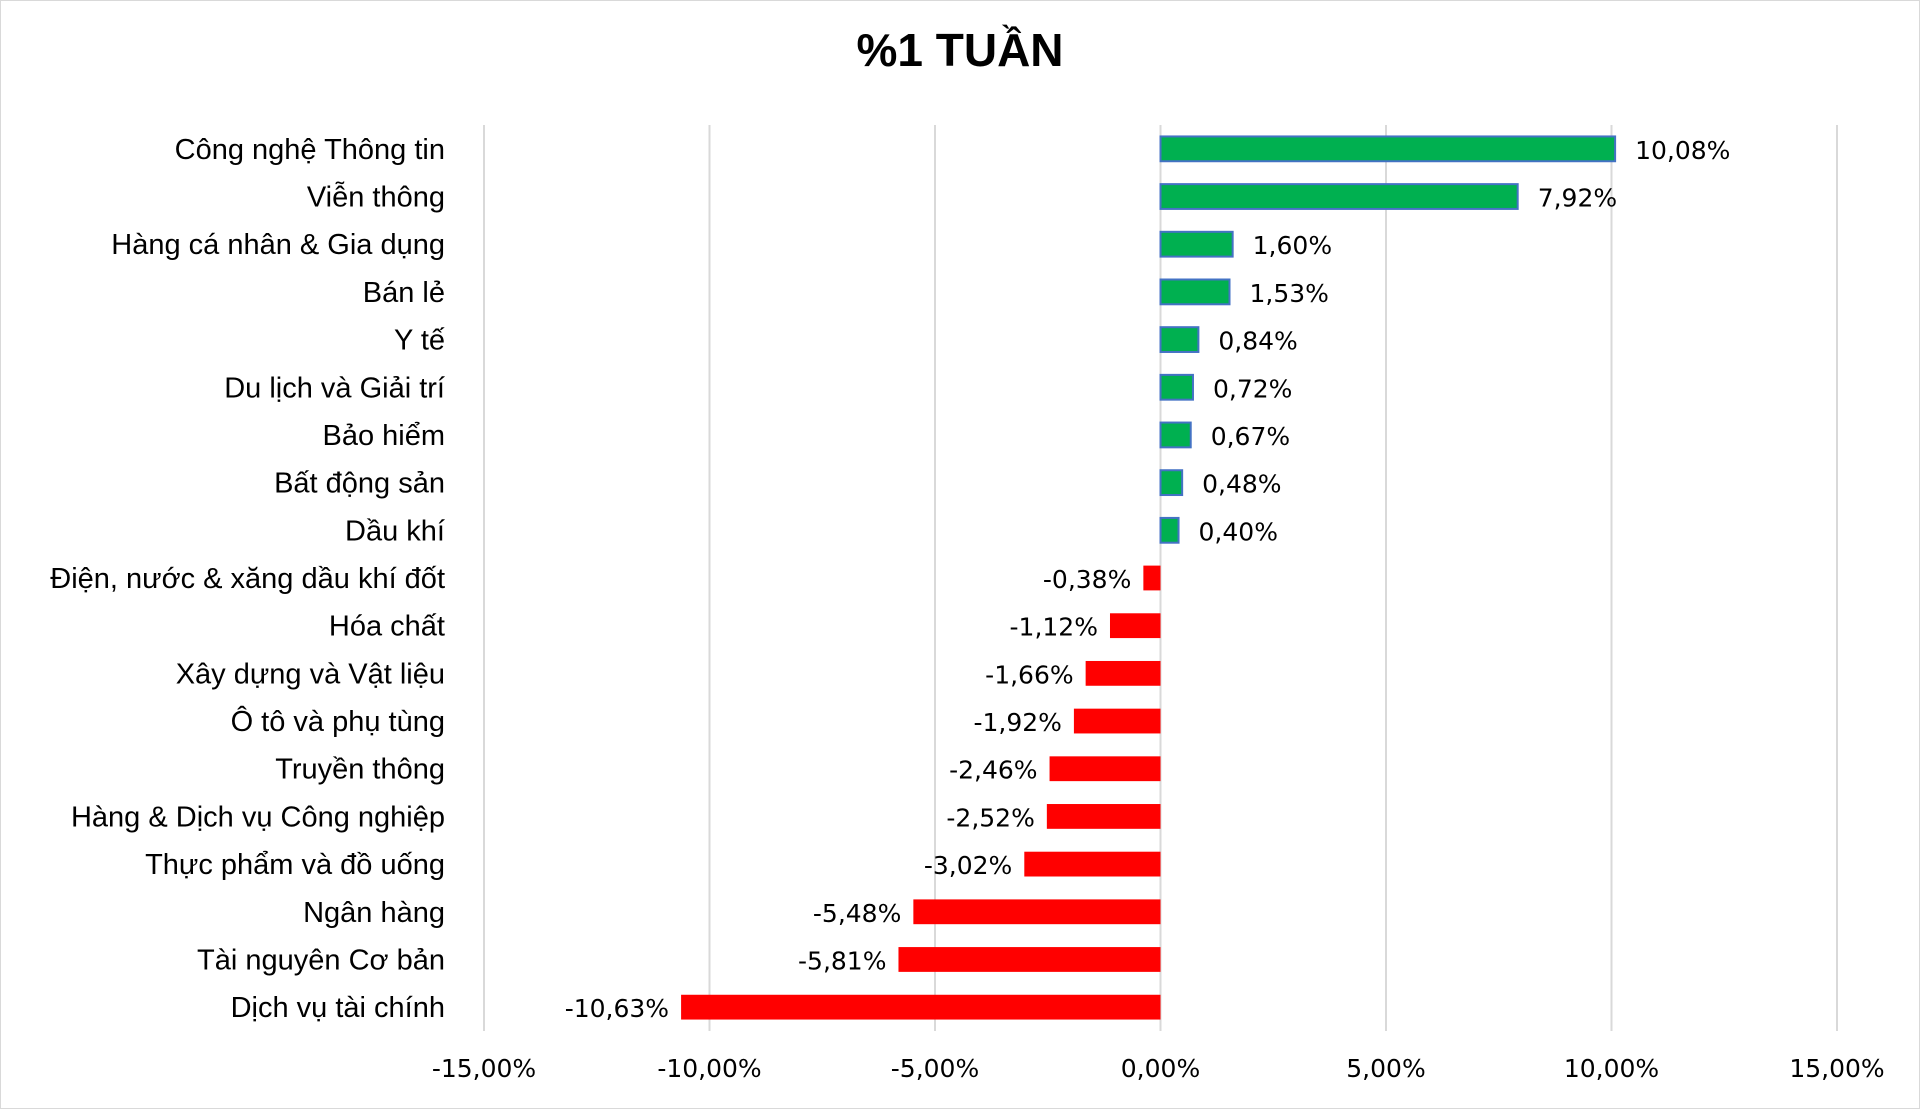 The width and height of the screenshot is (1920, 1109). Describe the element at coordinates (968, 865) in the screenshot. I see `data-label: -3,02%` at that location.